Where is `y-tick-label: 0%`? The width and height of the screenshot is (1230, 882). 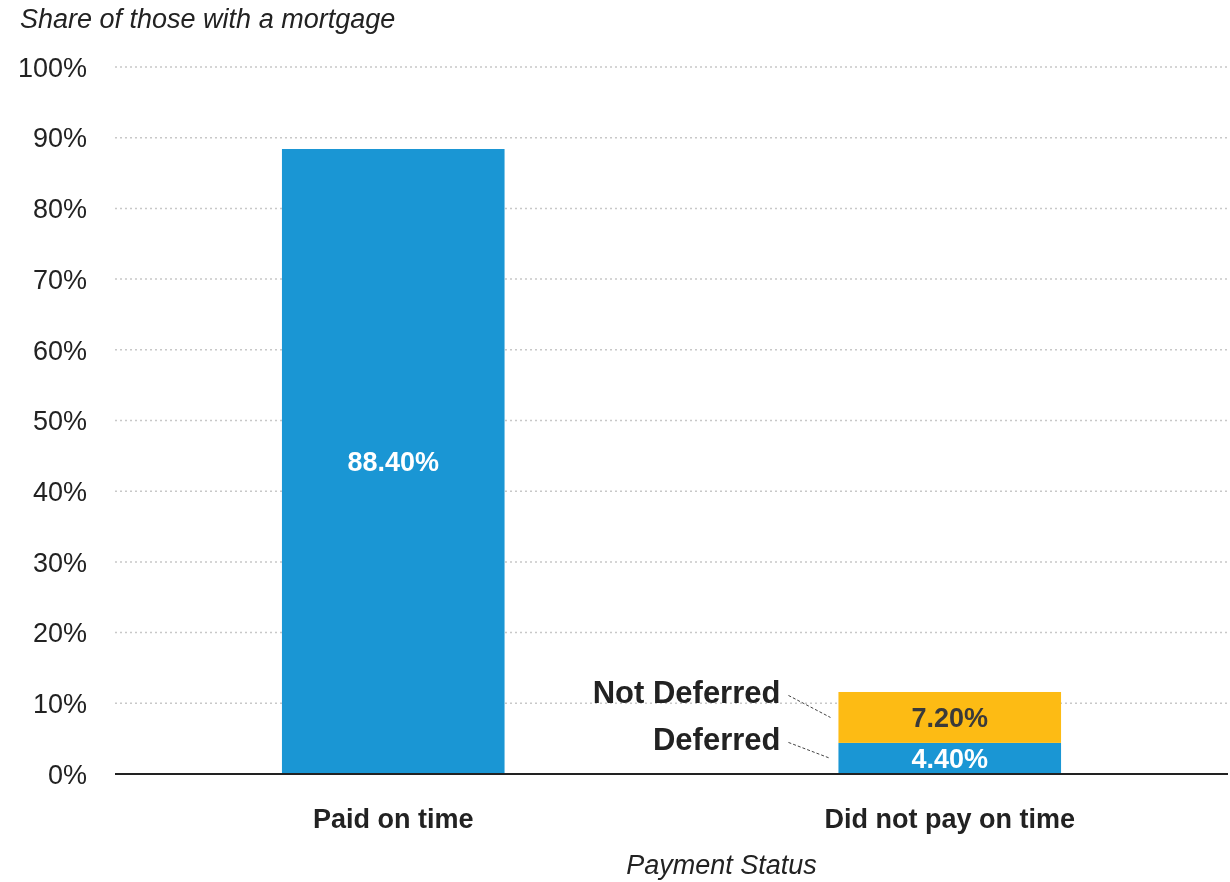 y-tick-label: 0% is located at coordinates (67, 774).